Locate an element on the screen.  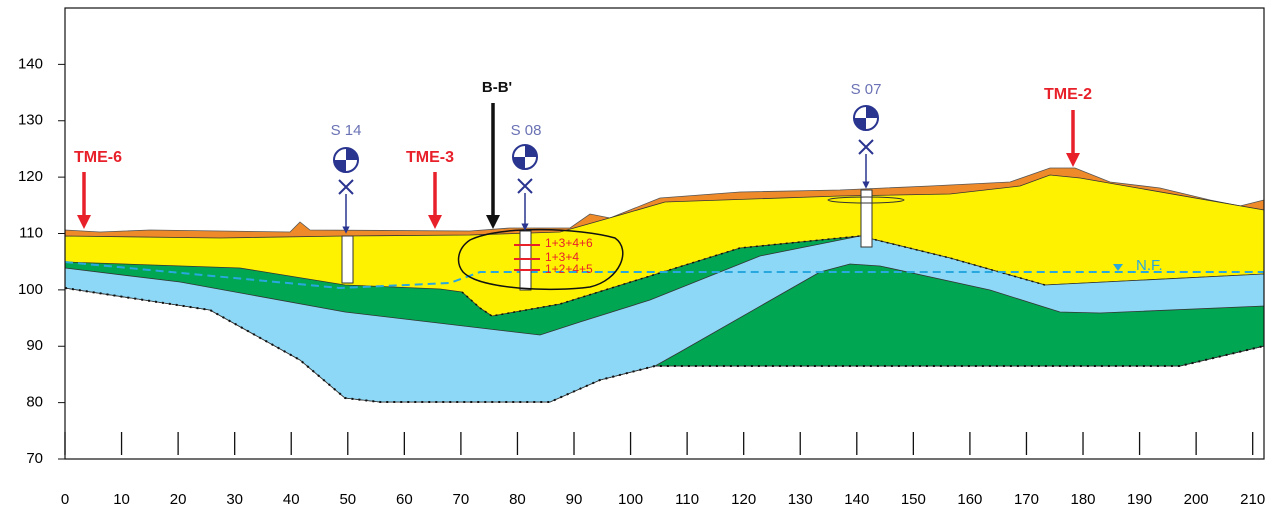
tme-label: TME-6 is located at coordinates (98, 157).